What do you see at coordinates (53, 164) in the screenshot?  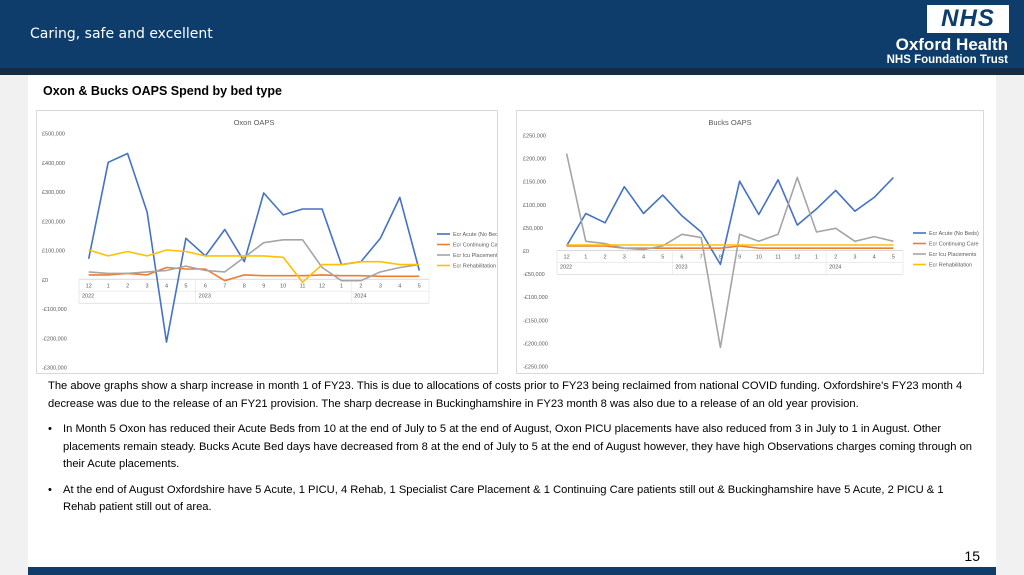 I see `y-tick-label: £400,000` at bounding box center [53, 164].